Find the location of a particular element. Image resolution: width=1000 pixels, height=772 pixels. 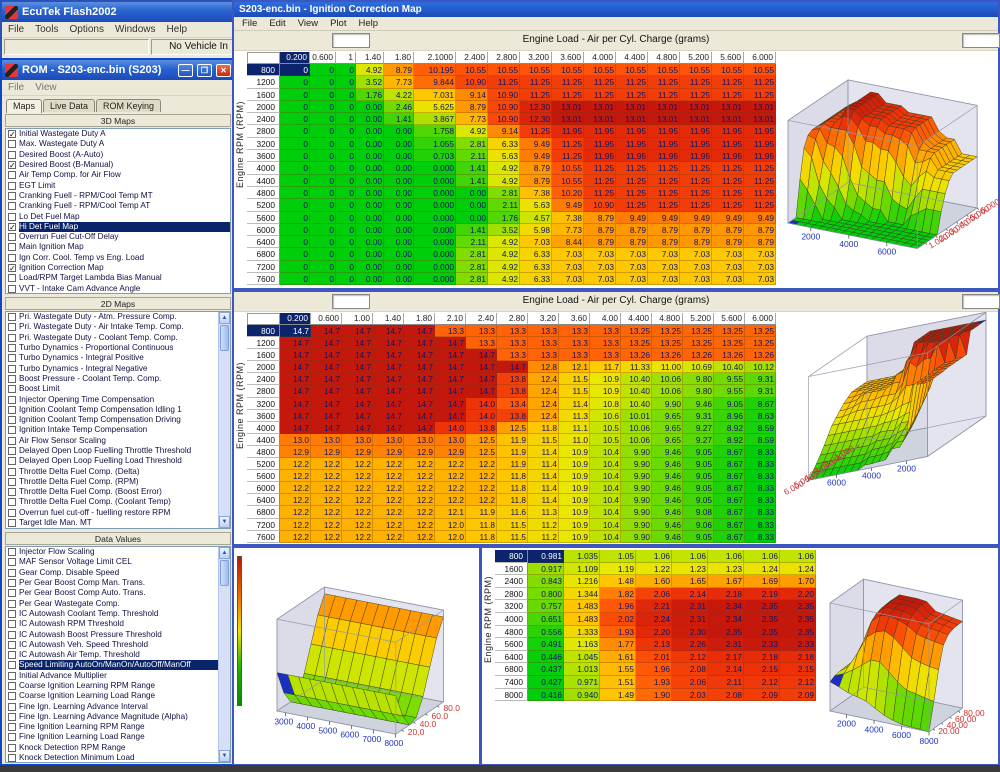

map-cell: 11.00 is located at coordinates (667, 367).